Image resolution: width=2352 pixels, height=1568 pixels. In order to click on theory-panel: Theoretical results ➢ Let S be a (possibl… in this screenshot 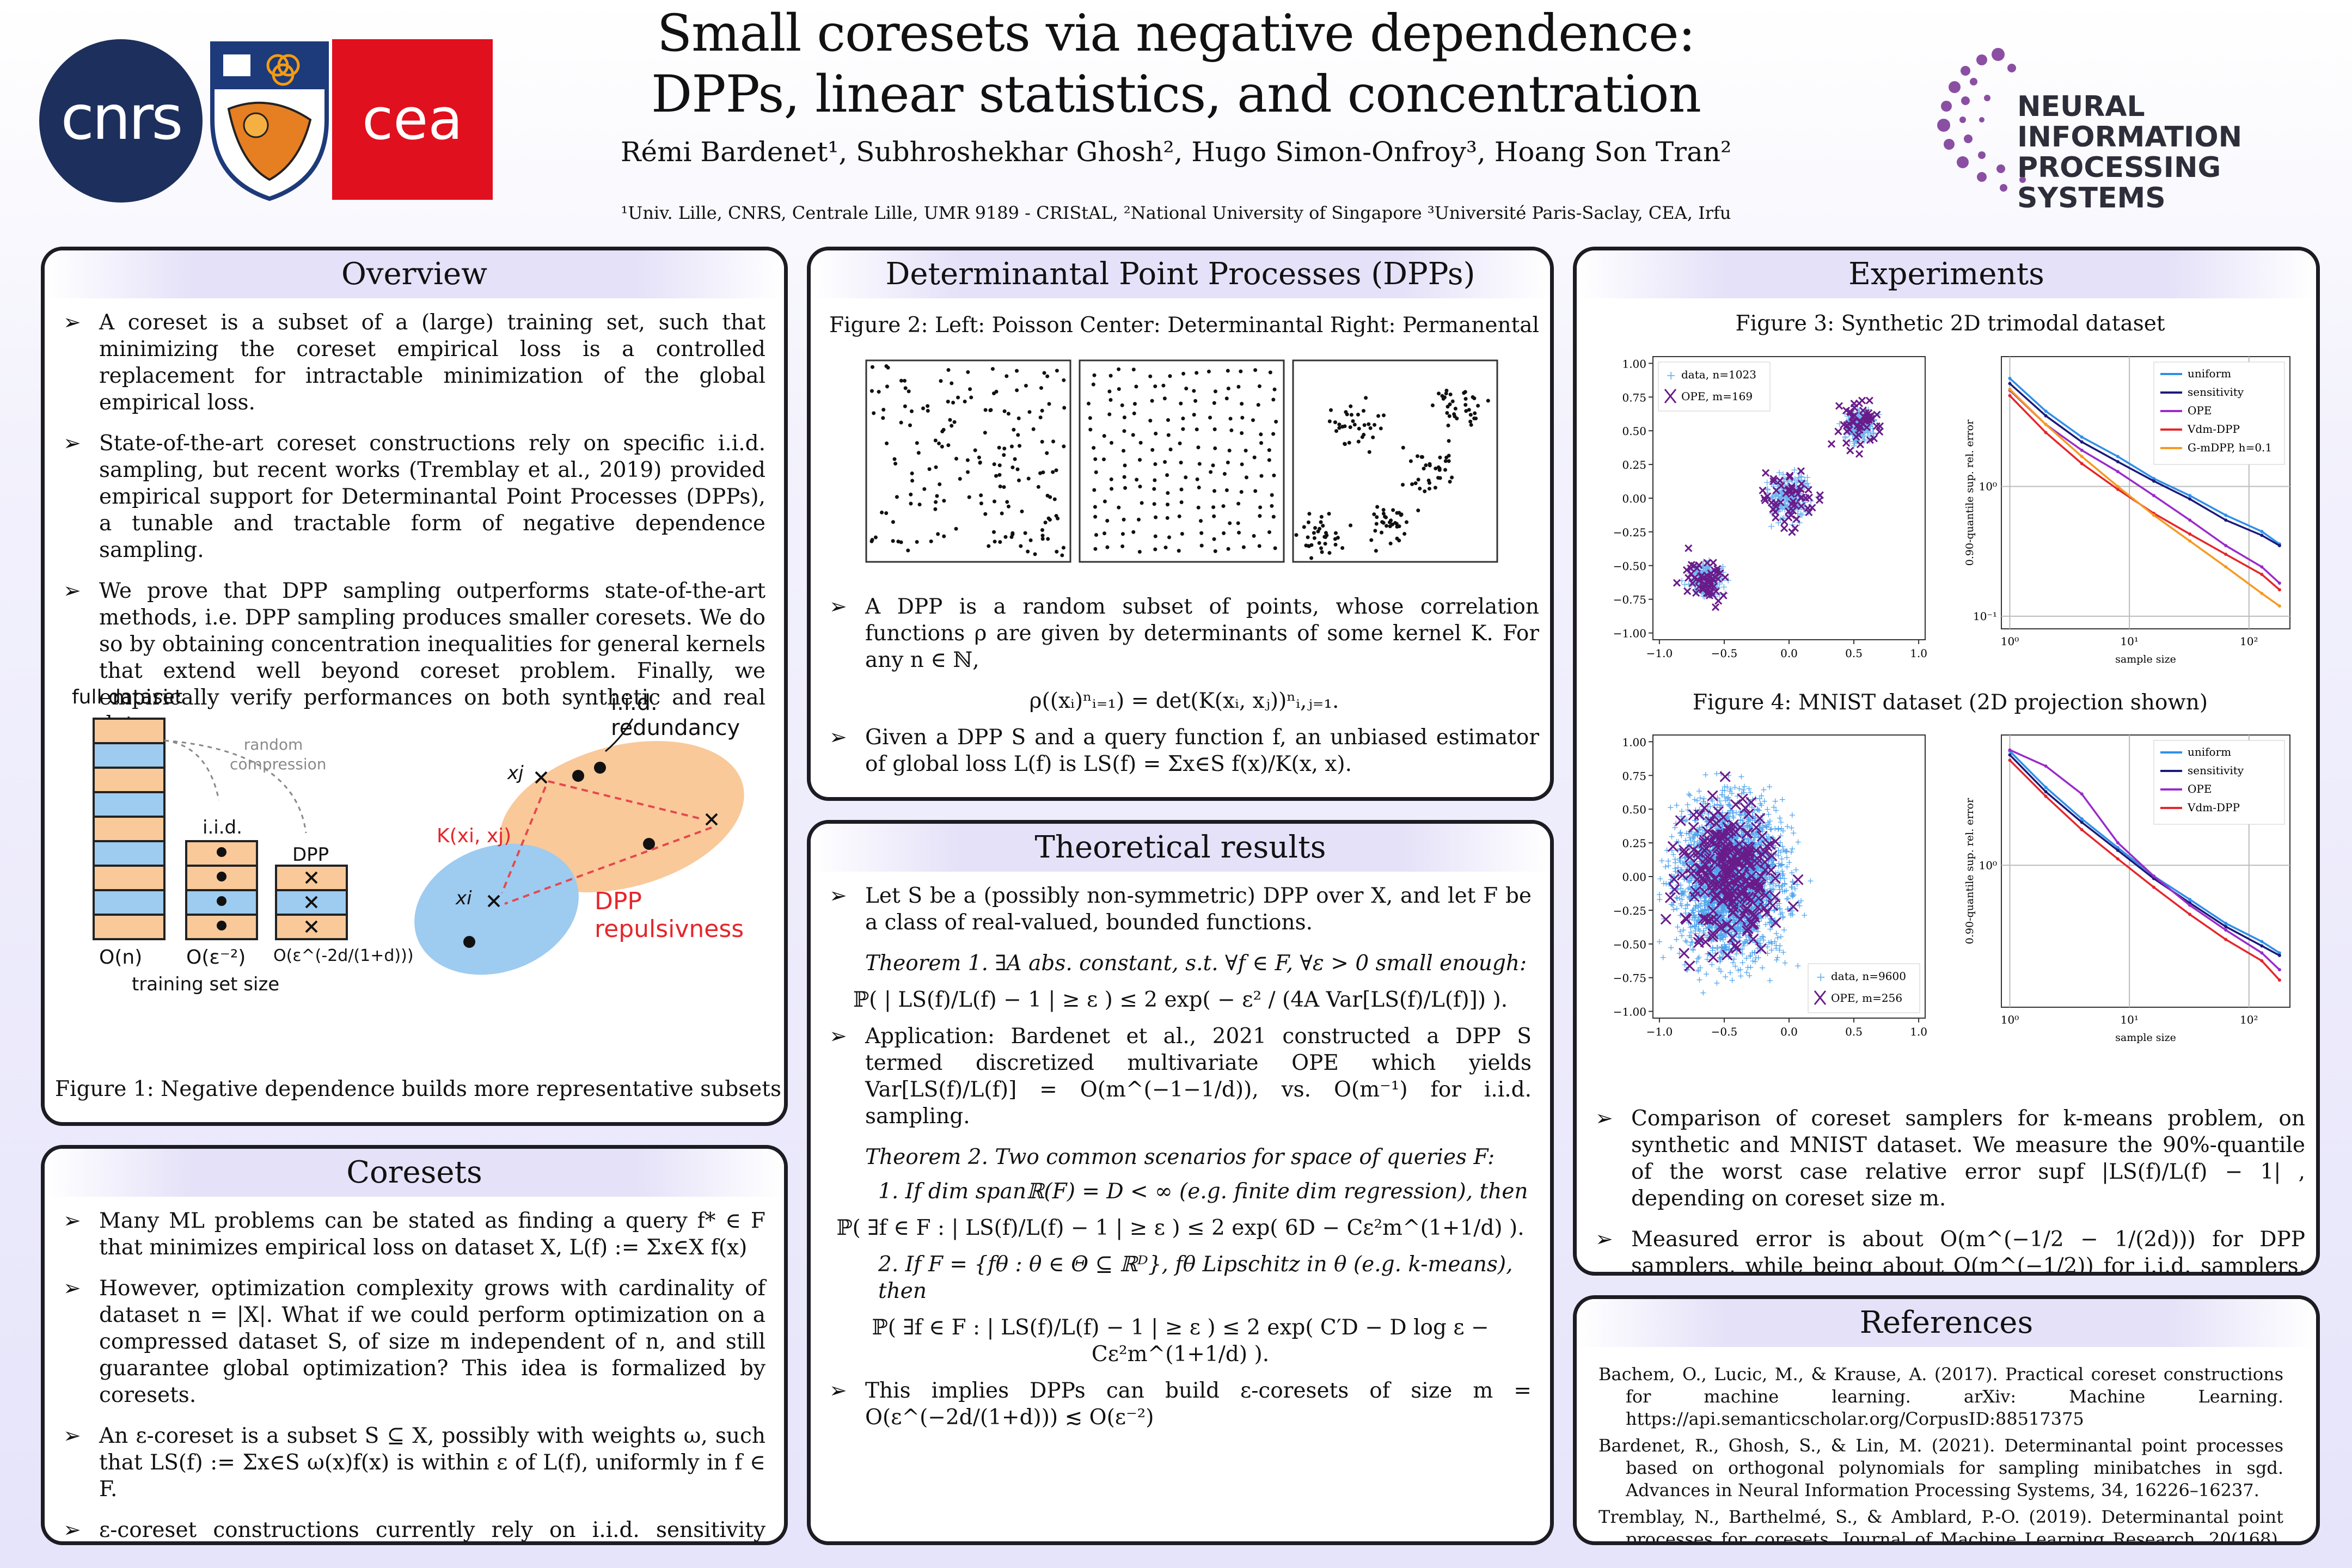, I will do `click(1180, 1182)`.